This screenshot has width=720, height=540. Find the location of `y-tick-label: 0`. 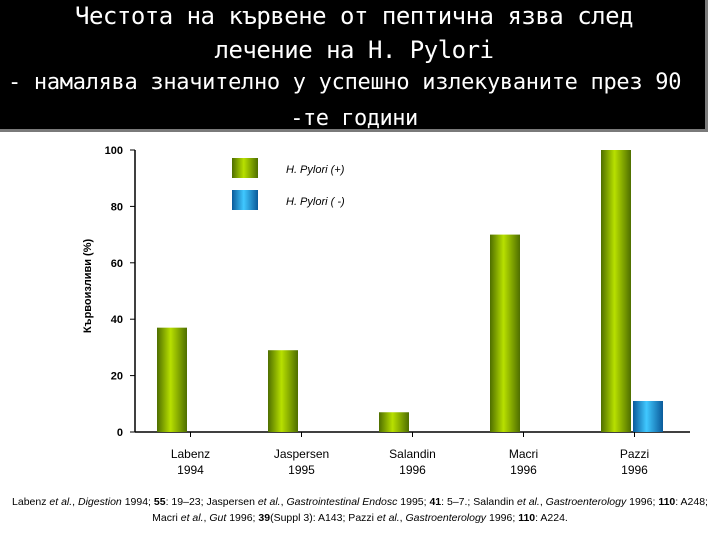

y-tick-label: 0 is located at coordinates (120, 433).